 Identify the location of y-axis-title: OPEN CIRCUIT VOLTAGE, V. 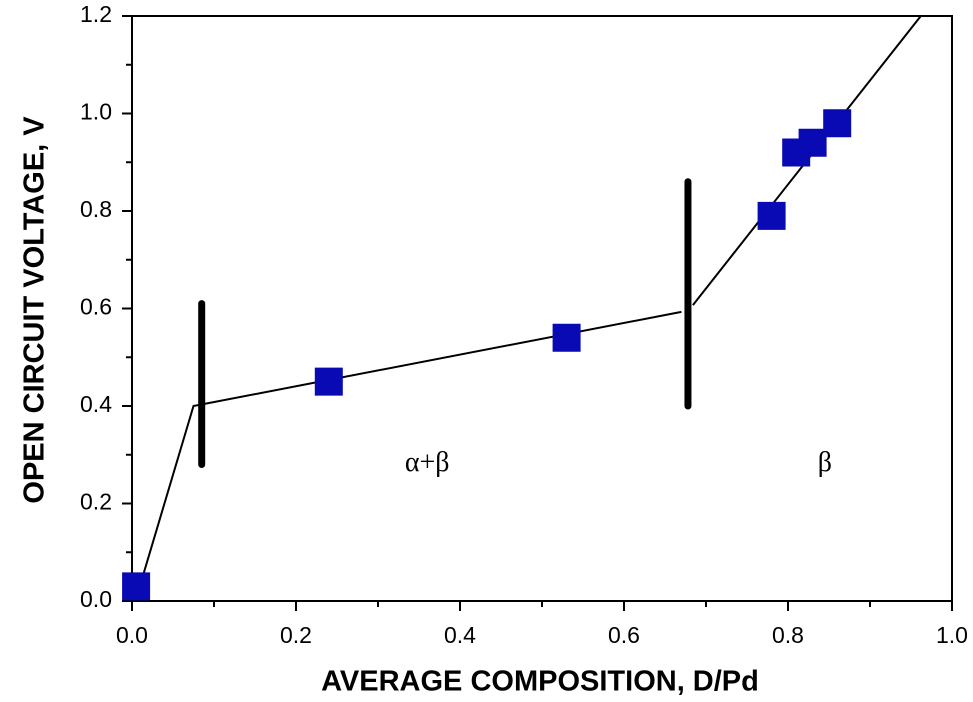
(35, 310).